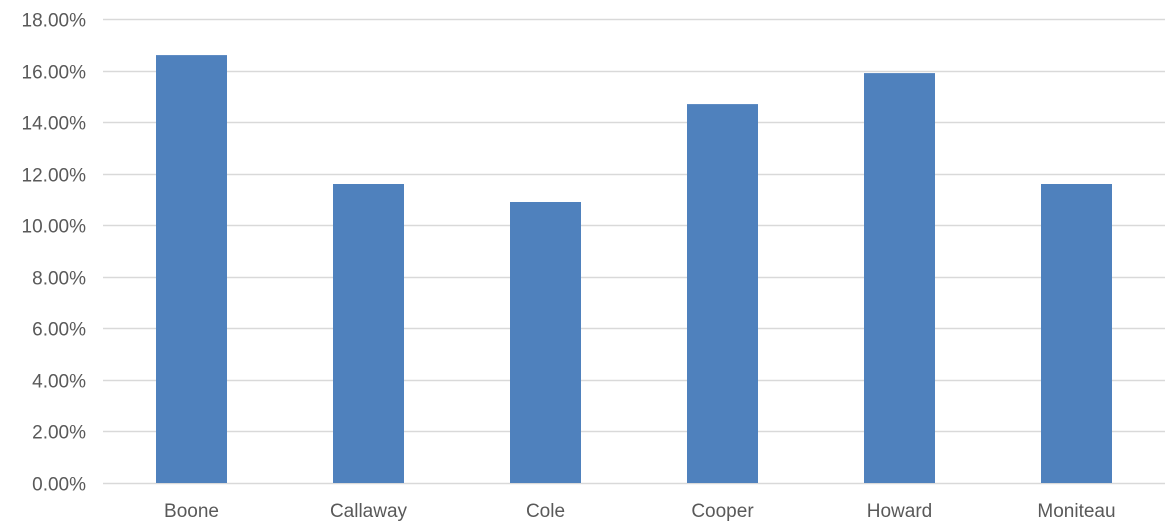 Image resolution: width=1175 pixels, height=525 pixels. Describe the element at coordinates (54, 124) in the screenshot. I see `y-tick-label: 14.00%` at that location.